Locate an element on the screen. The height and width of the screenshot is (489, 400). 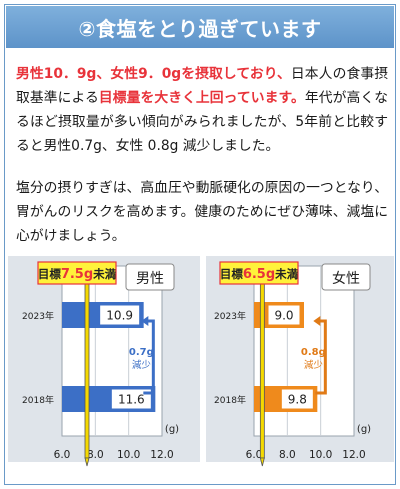
male-value-label-0: 10.9 is located at coordinates (119, 316).